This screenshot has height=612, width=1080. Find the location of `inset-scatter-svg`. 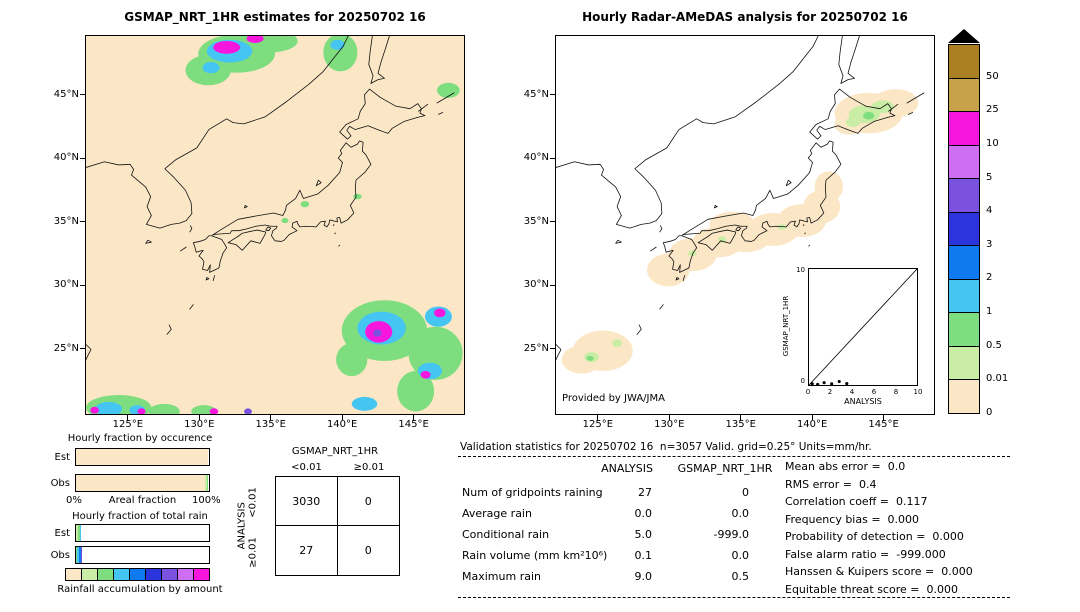

inset-scatter-svg is located at coordinates (863, 327).